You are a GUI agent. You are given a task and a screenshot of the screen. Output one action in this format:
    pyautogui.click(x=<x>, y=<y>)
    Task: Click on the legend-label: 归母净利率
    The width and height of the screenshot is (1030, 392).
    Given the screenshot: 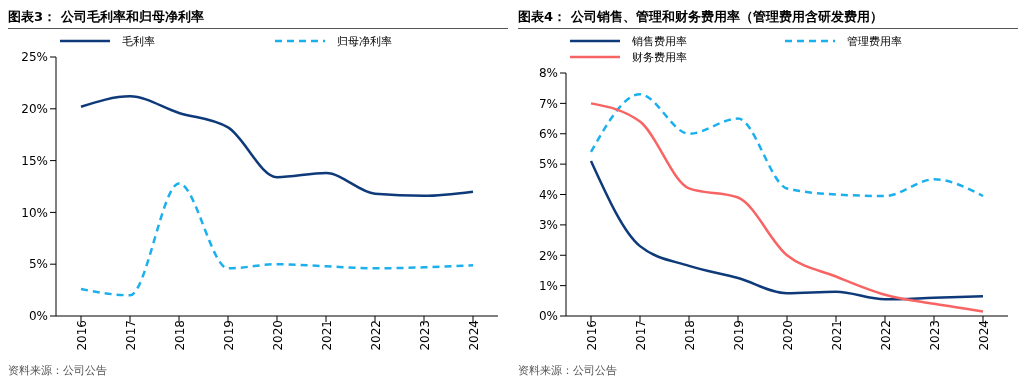 What is the action you would take?
    pyautogui.click(x=364, y=41)
    